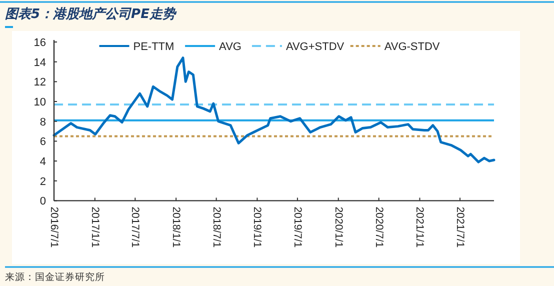 Image resolution: width=554 pixels, height=286 pixels. Describe the element at coordinates (40, 43) in the screenshot. I see `y-tick-label: 16` at that location.